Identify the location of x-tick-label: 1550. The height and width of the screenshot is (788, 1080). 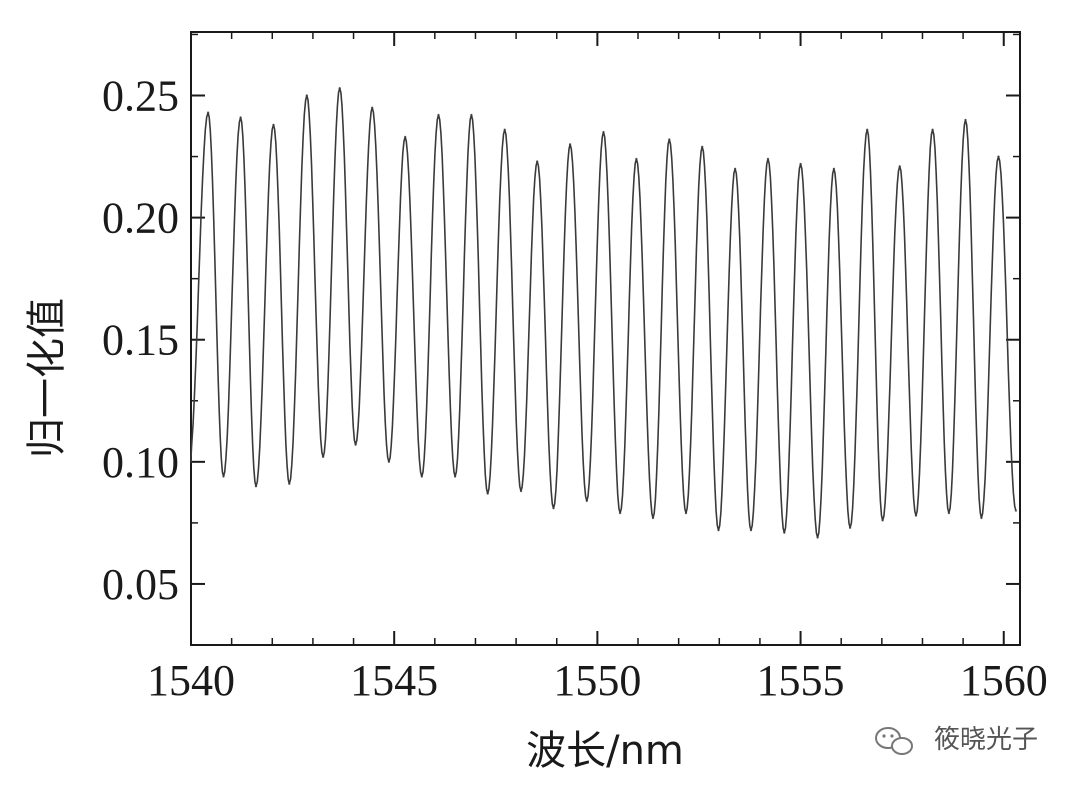
(597, 680).